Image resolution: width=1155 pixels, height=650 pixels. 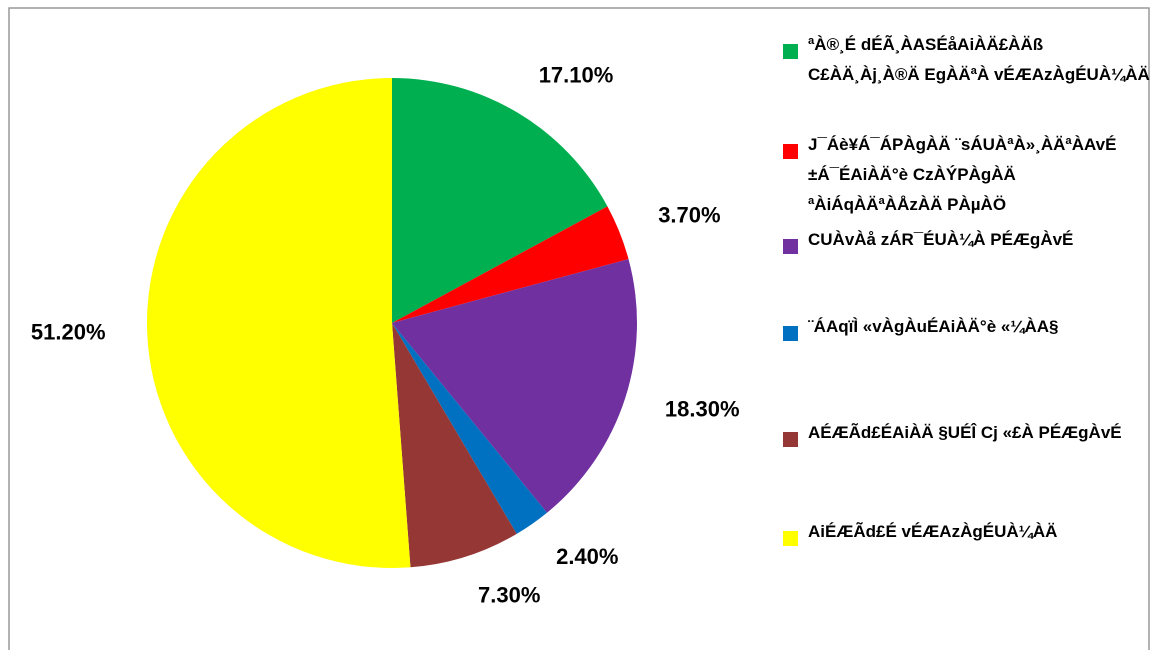 I want to click on legend-label: AiÉÆÃd£É vÉÆAzÀgÉUÀ¼ÀÄ, so click(x=933, y=531).